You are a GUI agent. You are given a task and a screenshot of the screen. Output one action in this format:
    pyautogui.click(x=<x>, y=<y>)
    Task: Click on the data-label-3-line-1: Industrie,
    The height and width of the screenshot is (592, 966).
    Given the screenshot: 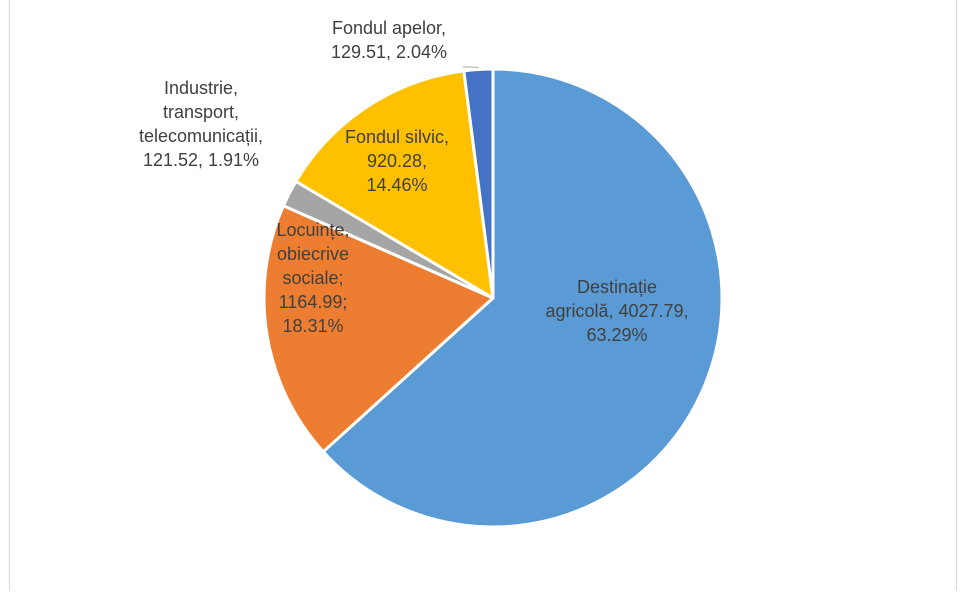 What is the action you would take?
    pyautogui.click(x=201, y=88)
    